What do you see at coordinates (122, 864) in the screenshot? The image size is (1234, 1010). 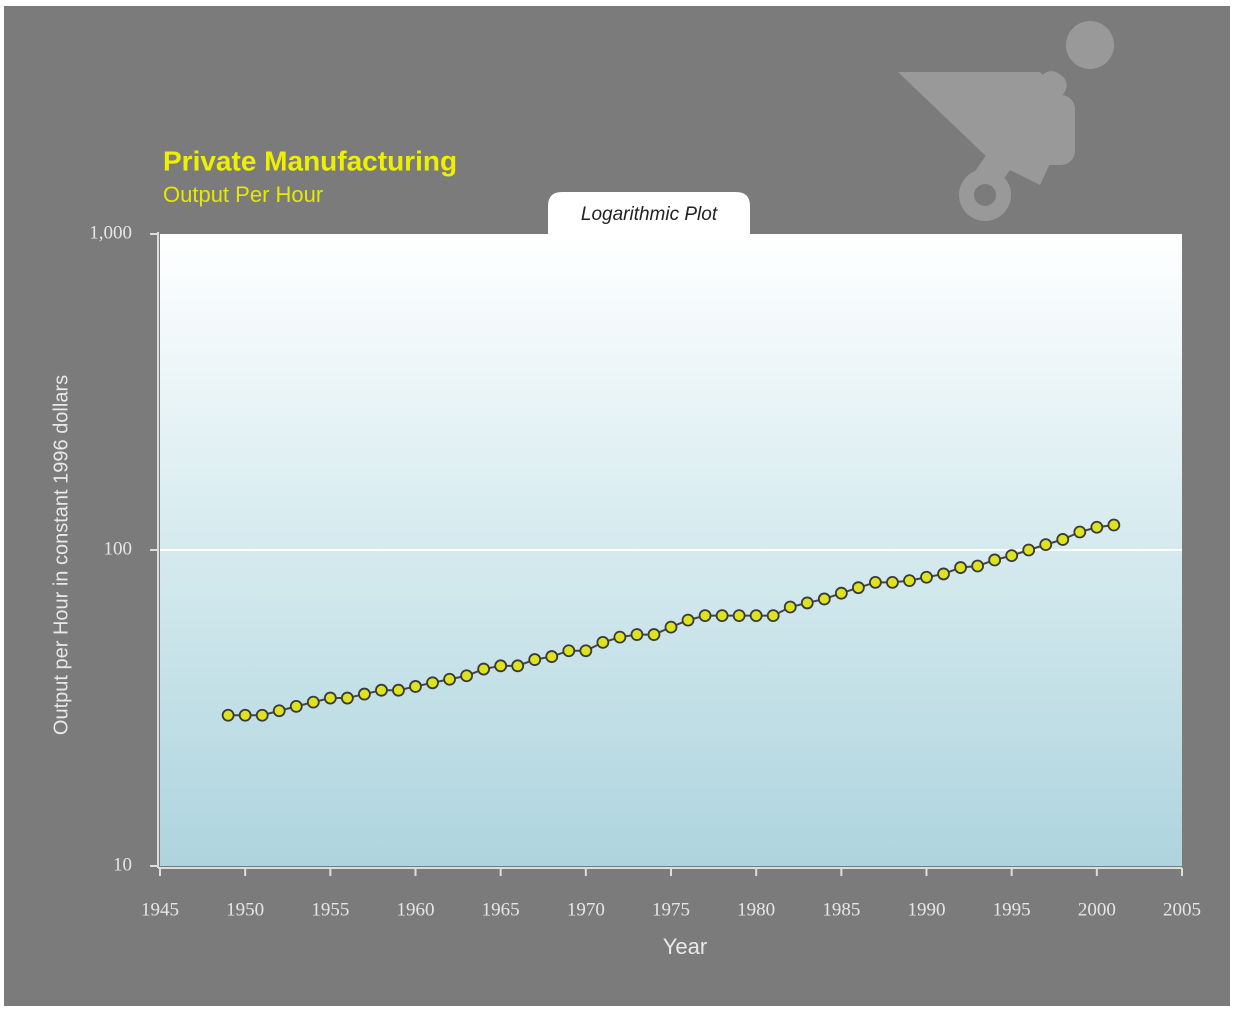 I see `y-tick-label: 10` at bounding box center [122, 864].